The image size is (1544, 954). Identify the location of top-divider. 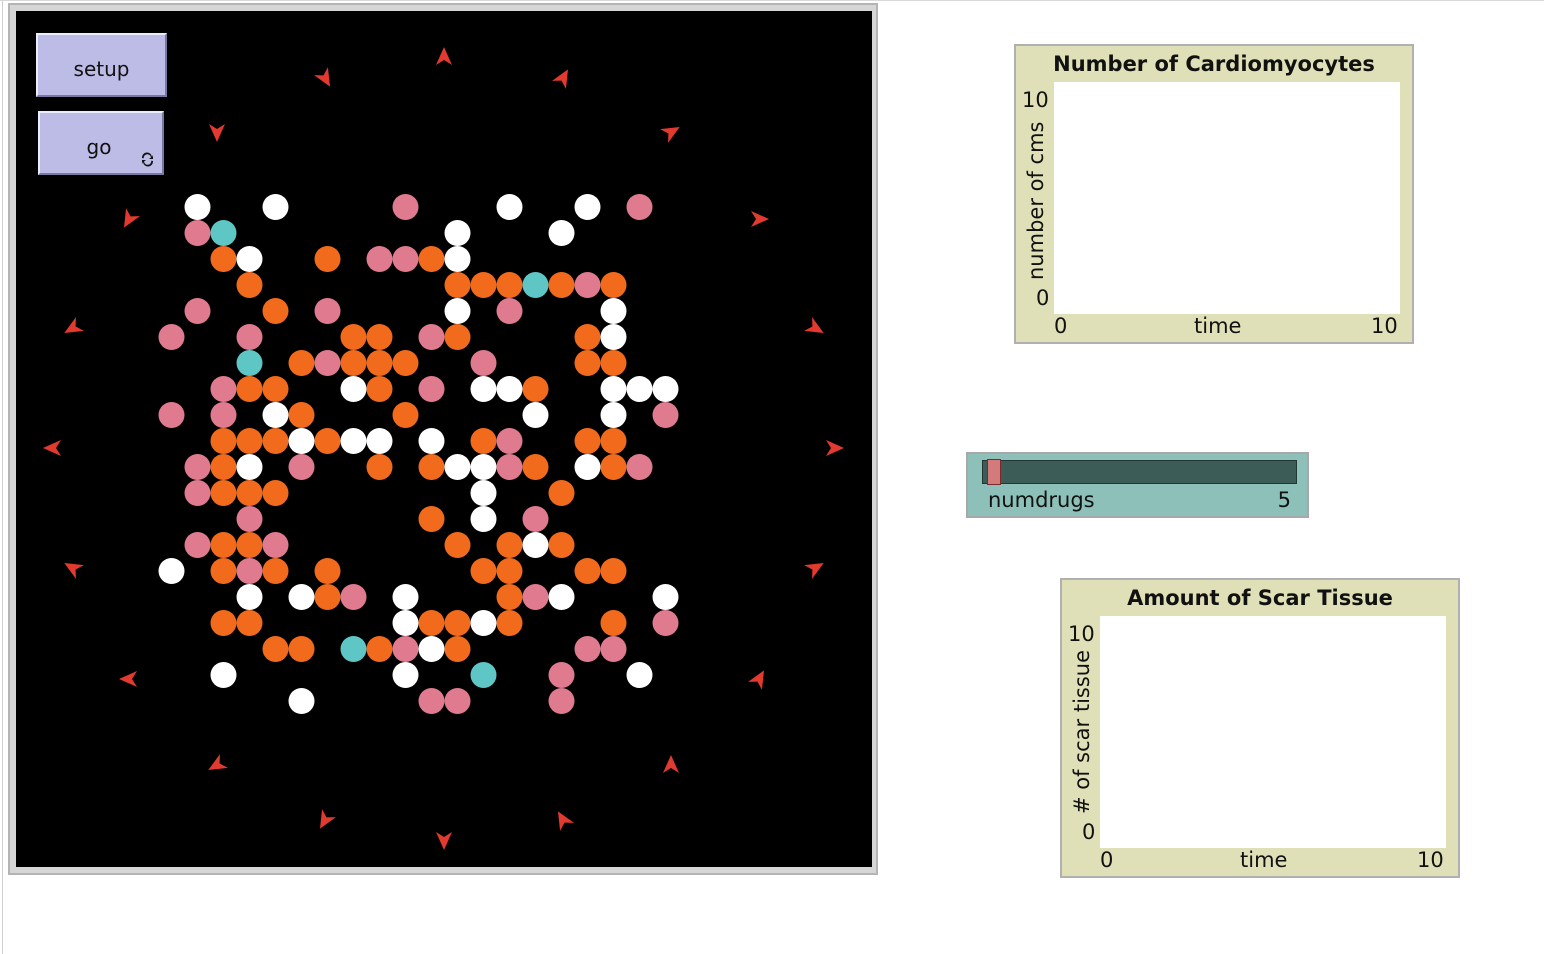
(772, 0).